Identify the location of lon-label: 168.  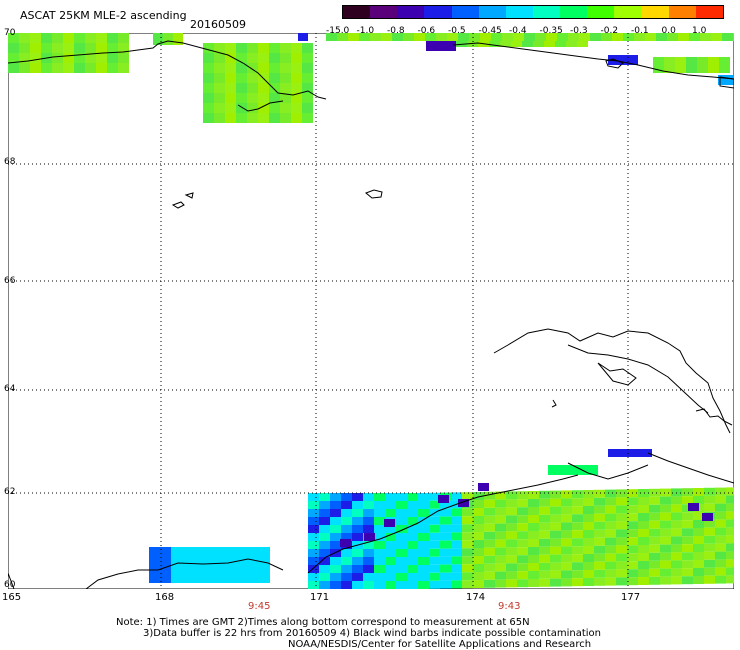
(165, 597).